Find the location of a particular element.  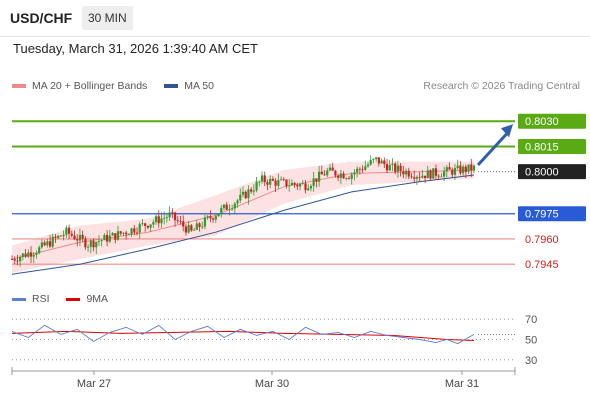

timeframe-badge: 30 MIN is located at coordinates (107, 18).